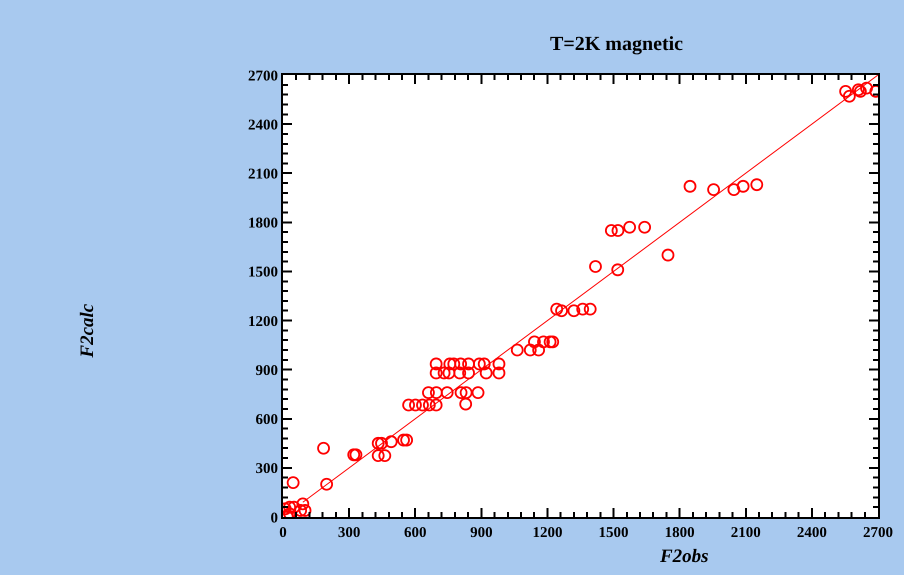  Describe the element at coordinates (263, 272) in the screenshot. I see `y-tick-label: 1500` at that location.